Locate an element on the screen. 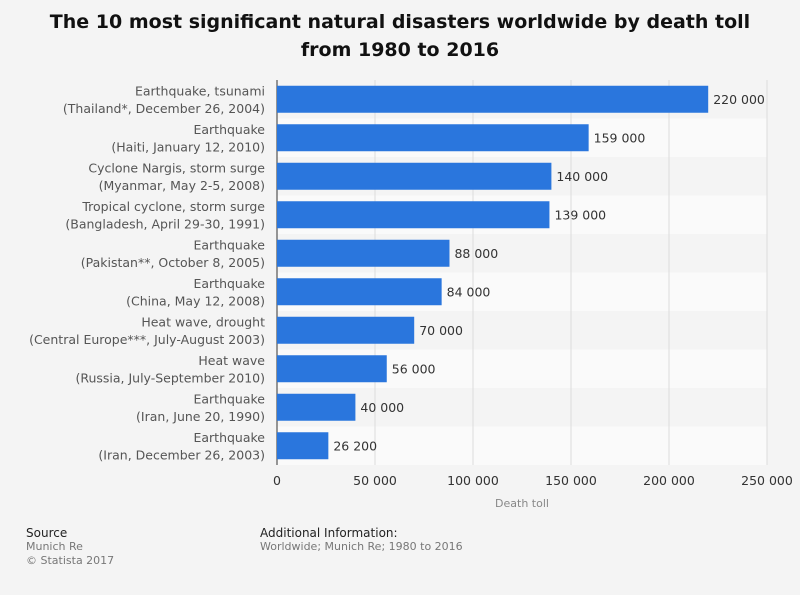 The width and height of the screenshot is (800, 595). additional-info-heading: Additional Information: is located at coordinates (329, 533).